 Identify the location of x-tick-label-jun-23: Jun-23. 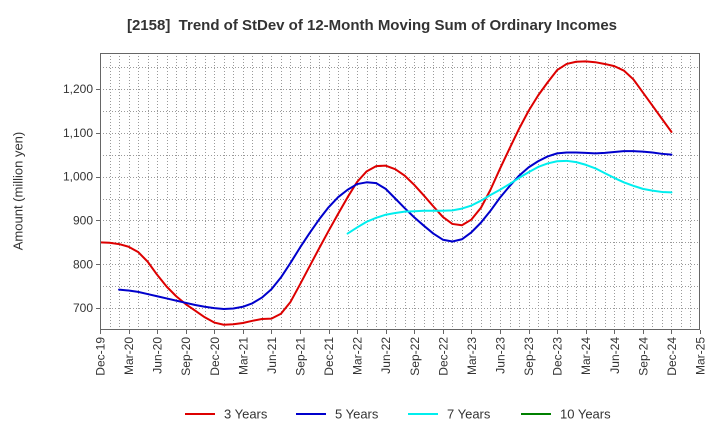
(501, 355).